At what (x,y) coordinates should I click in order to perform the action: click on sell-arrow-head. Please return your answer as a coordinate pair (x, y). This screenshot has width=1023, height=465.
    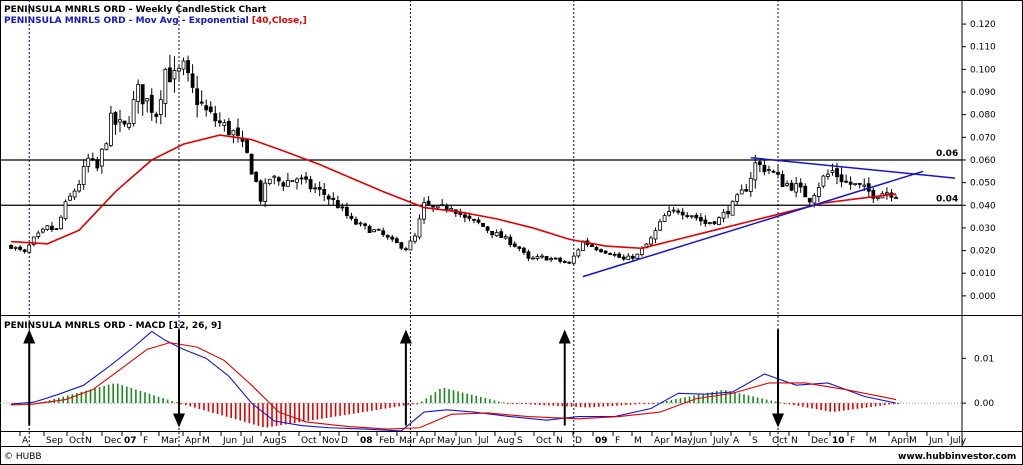
    Looking at the image, I should click on (178, 420).